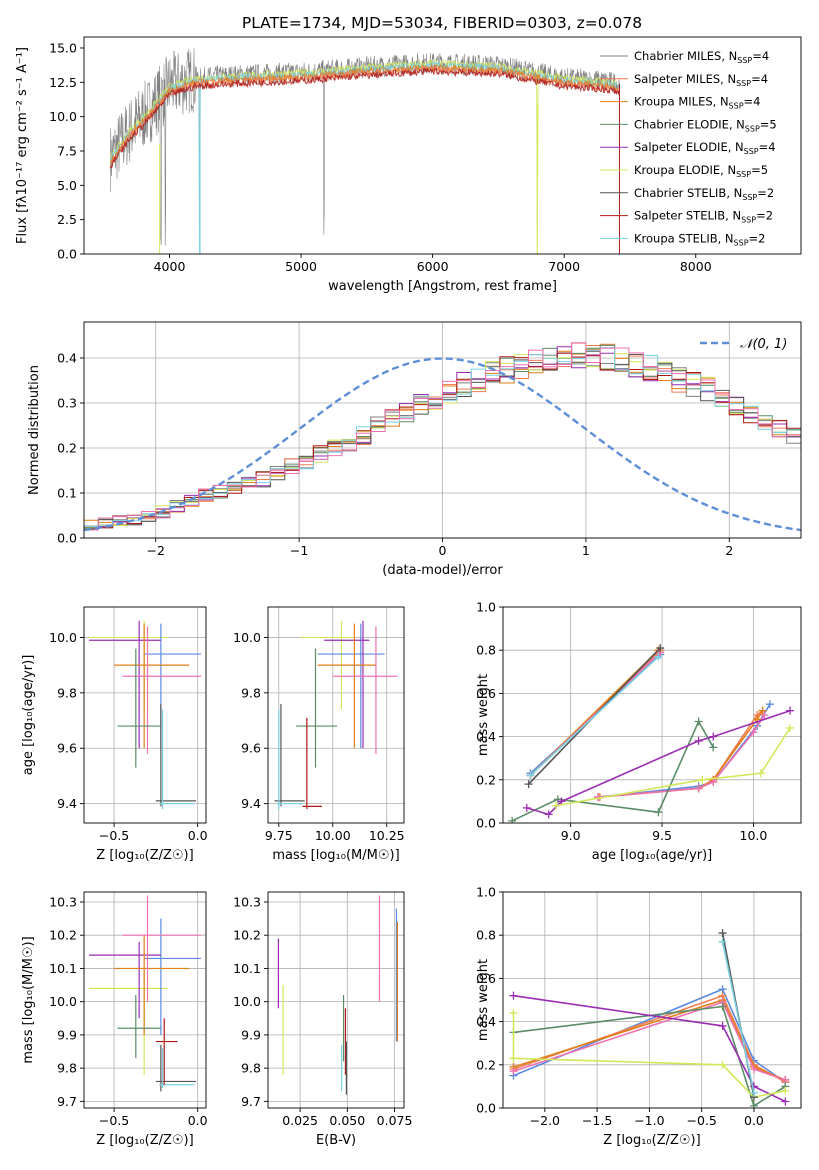 Image resolution: width=819 pixels, height=1170 pixels. What do you see at coordinates (486, 892) in the screenshot?
I see `y-tick-label: 1.0` at bounding box center [486, 892].